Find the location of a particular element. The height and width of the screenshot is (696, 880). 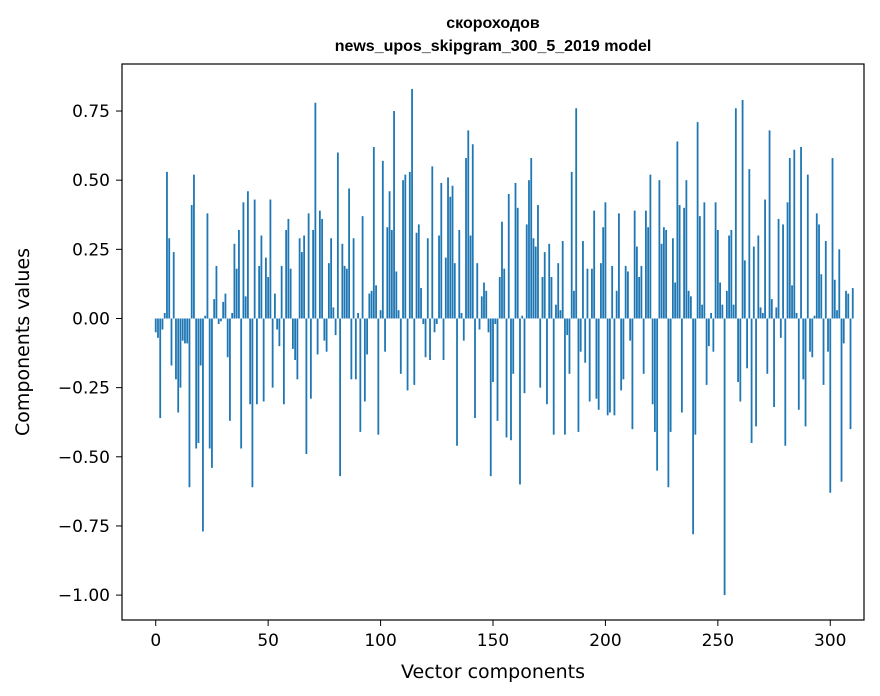

y-axis-label: Components values is located at coordinates (23, 342).